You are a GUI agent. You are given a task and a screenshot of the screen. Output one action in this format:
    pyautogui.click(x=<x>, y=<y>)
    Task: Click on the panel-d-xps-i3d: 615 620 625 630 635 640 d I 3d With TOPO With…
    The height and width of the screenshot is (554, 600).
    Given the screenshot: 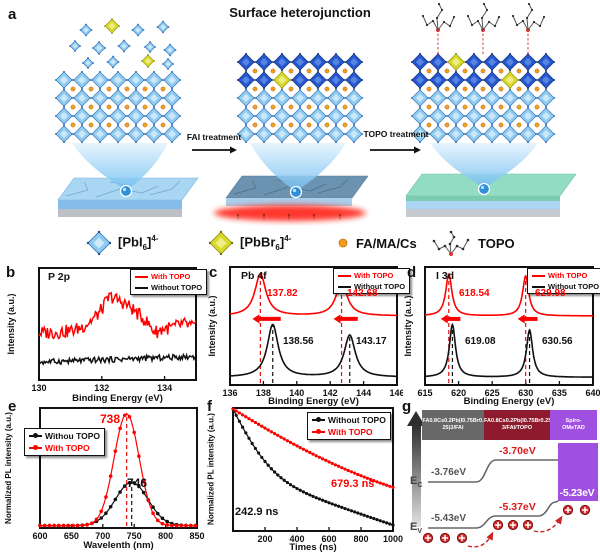 What is the action you would take?
    pyautogui.click(x=501, y=335)
    